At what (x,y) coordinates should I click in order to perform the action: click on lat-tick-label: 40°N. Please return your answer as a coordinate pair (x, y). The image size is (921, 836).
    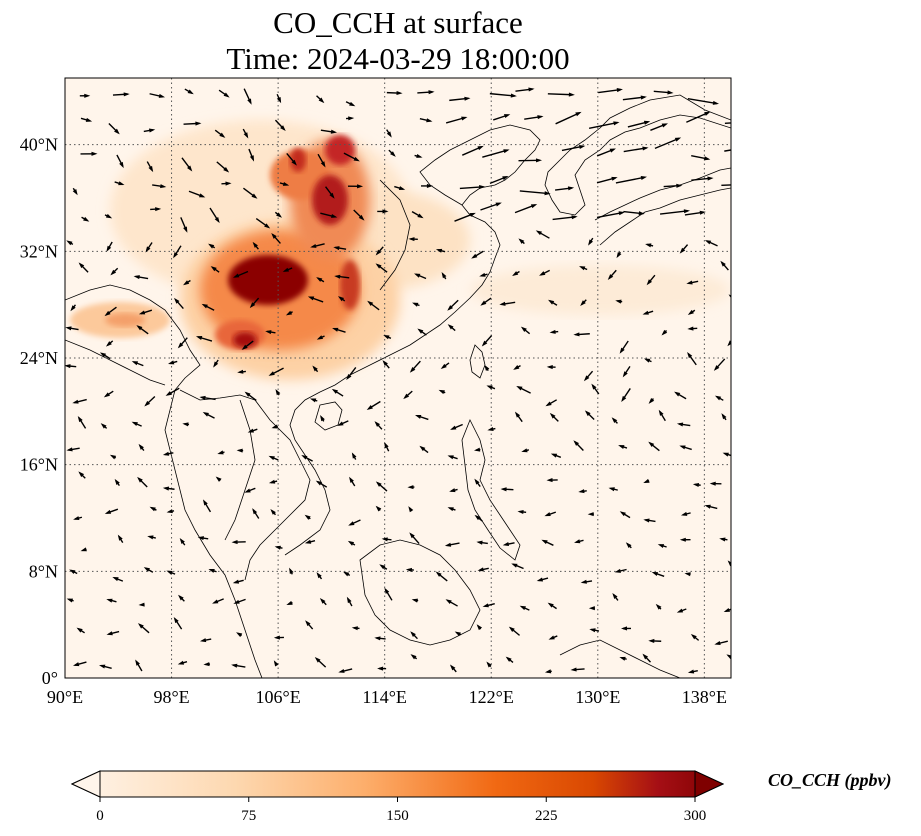
    Looking at the image, I should click on (39, 145).